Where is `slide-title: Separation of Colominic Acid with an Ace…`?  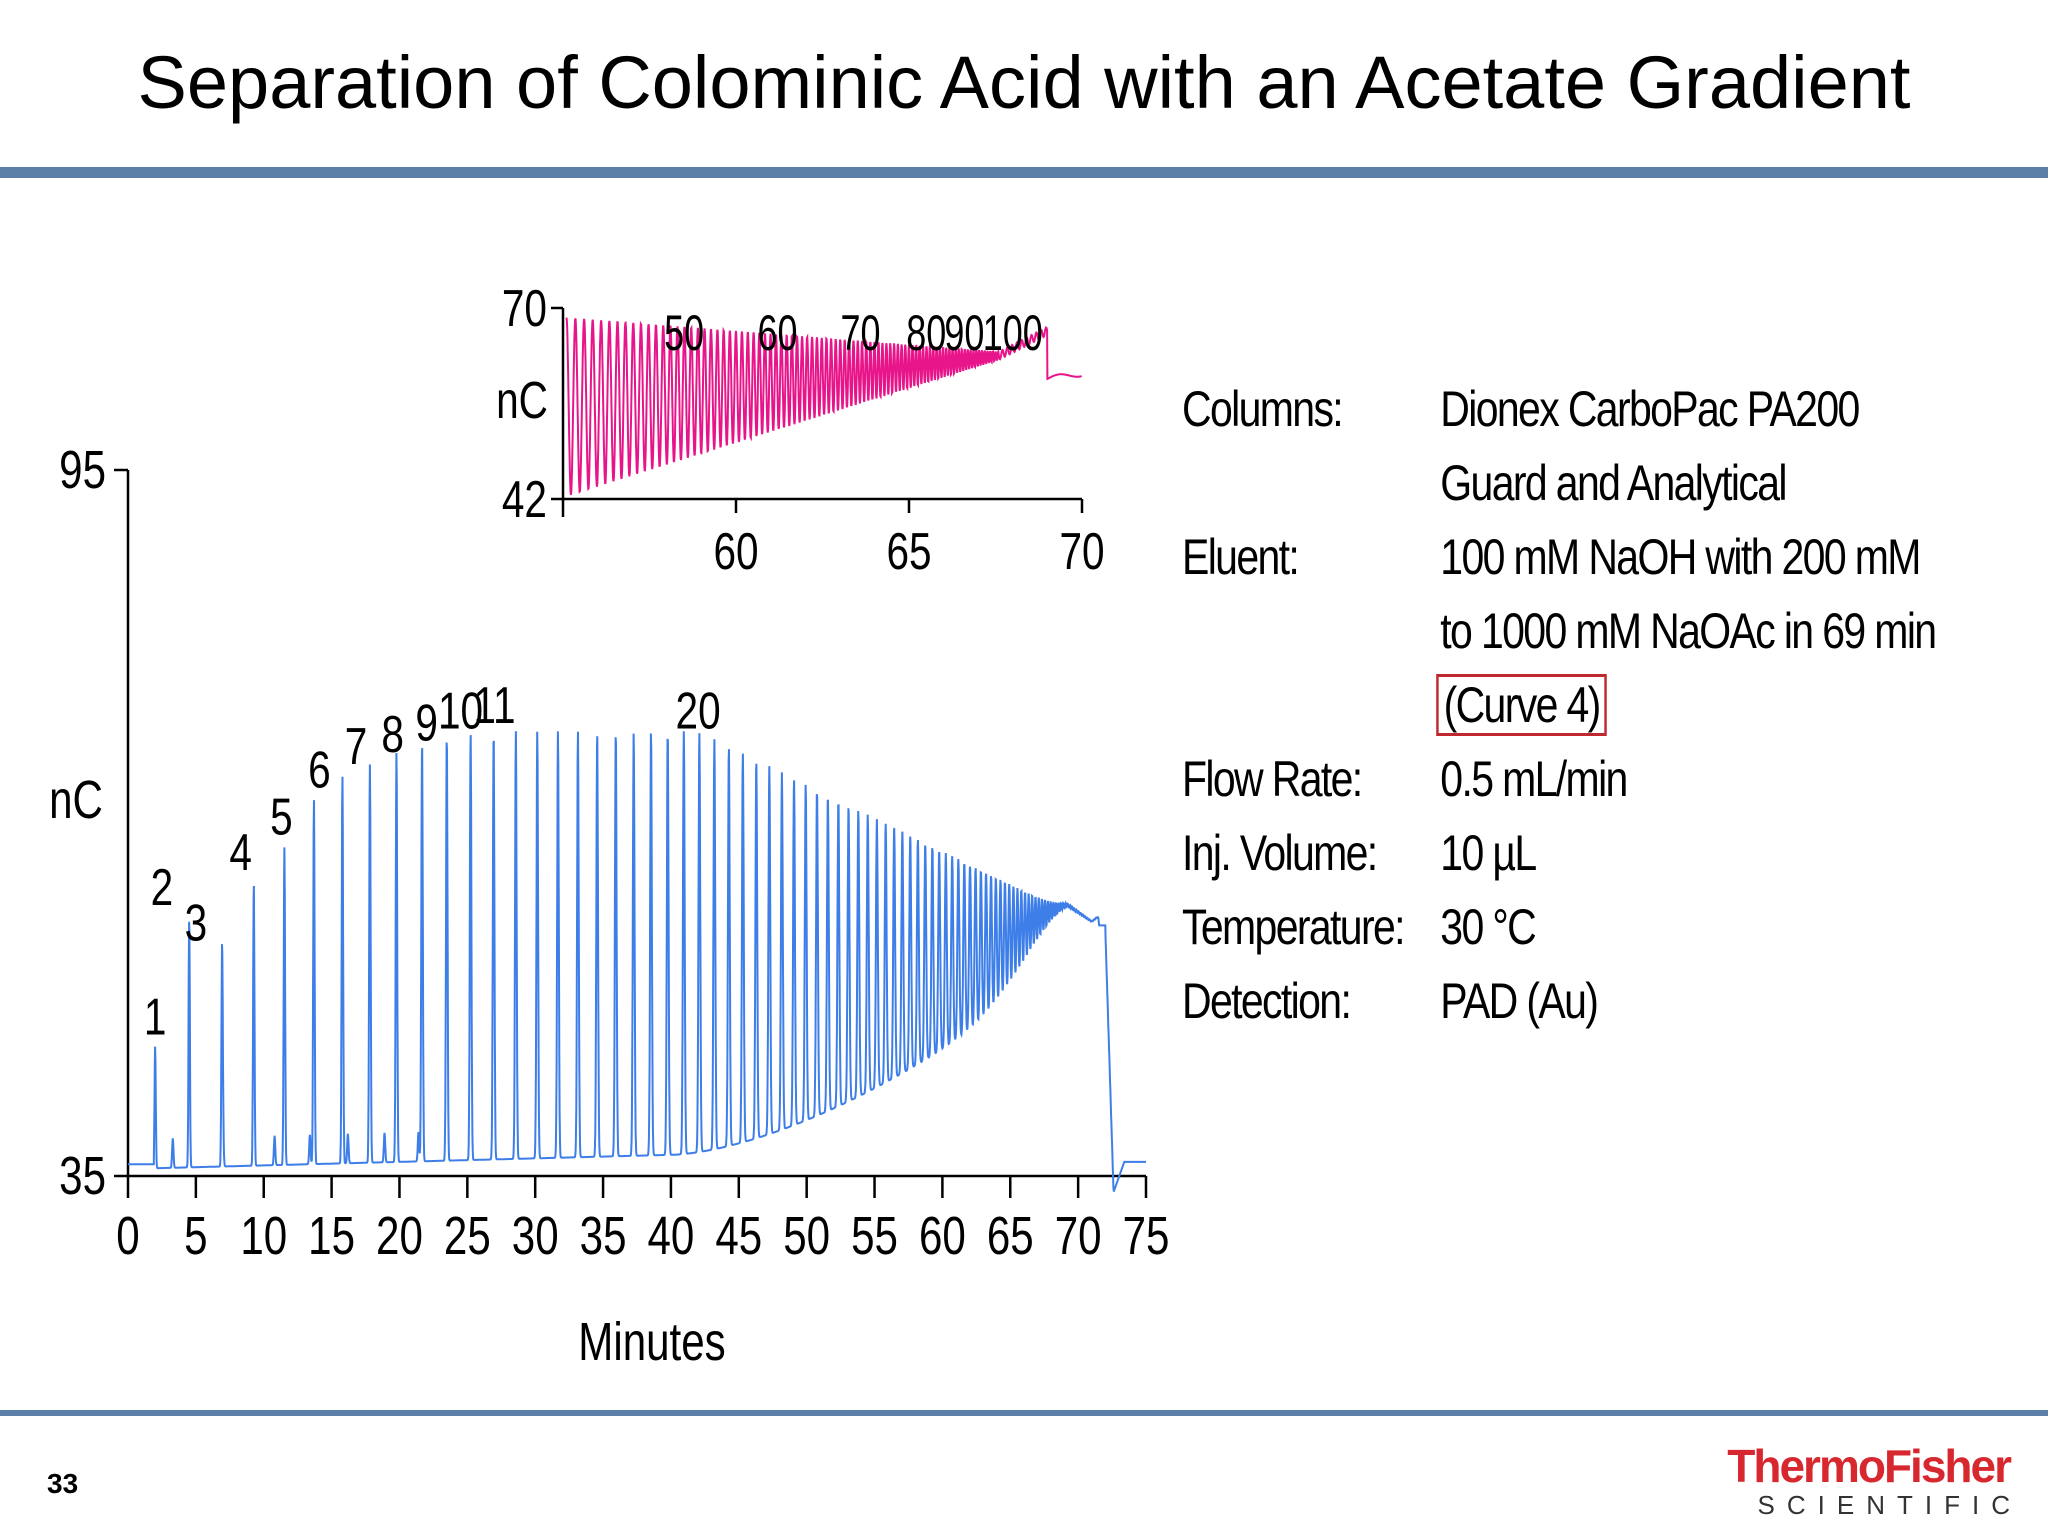 slide-title: Separation of Colominic Acid with an Ace… is located at coordinates (1024, 82).